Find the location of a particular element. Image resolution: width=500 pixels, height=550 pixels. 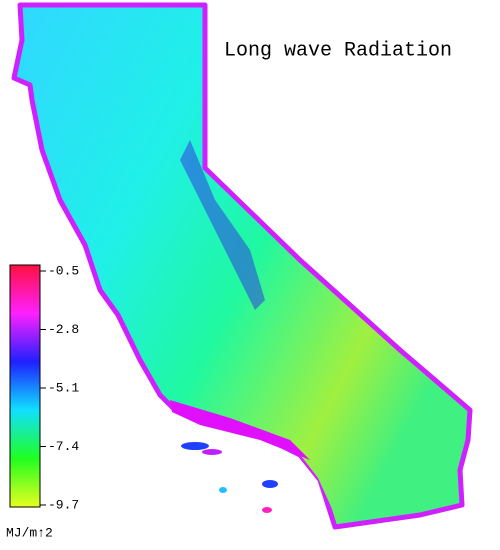

map-title: Long wave Radiation is located at coordinates (338, 50).